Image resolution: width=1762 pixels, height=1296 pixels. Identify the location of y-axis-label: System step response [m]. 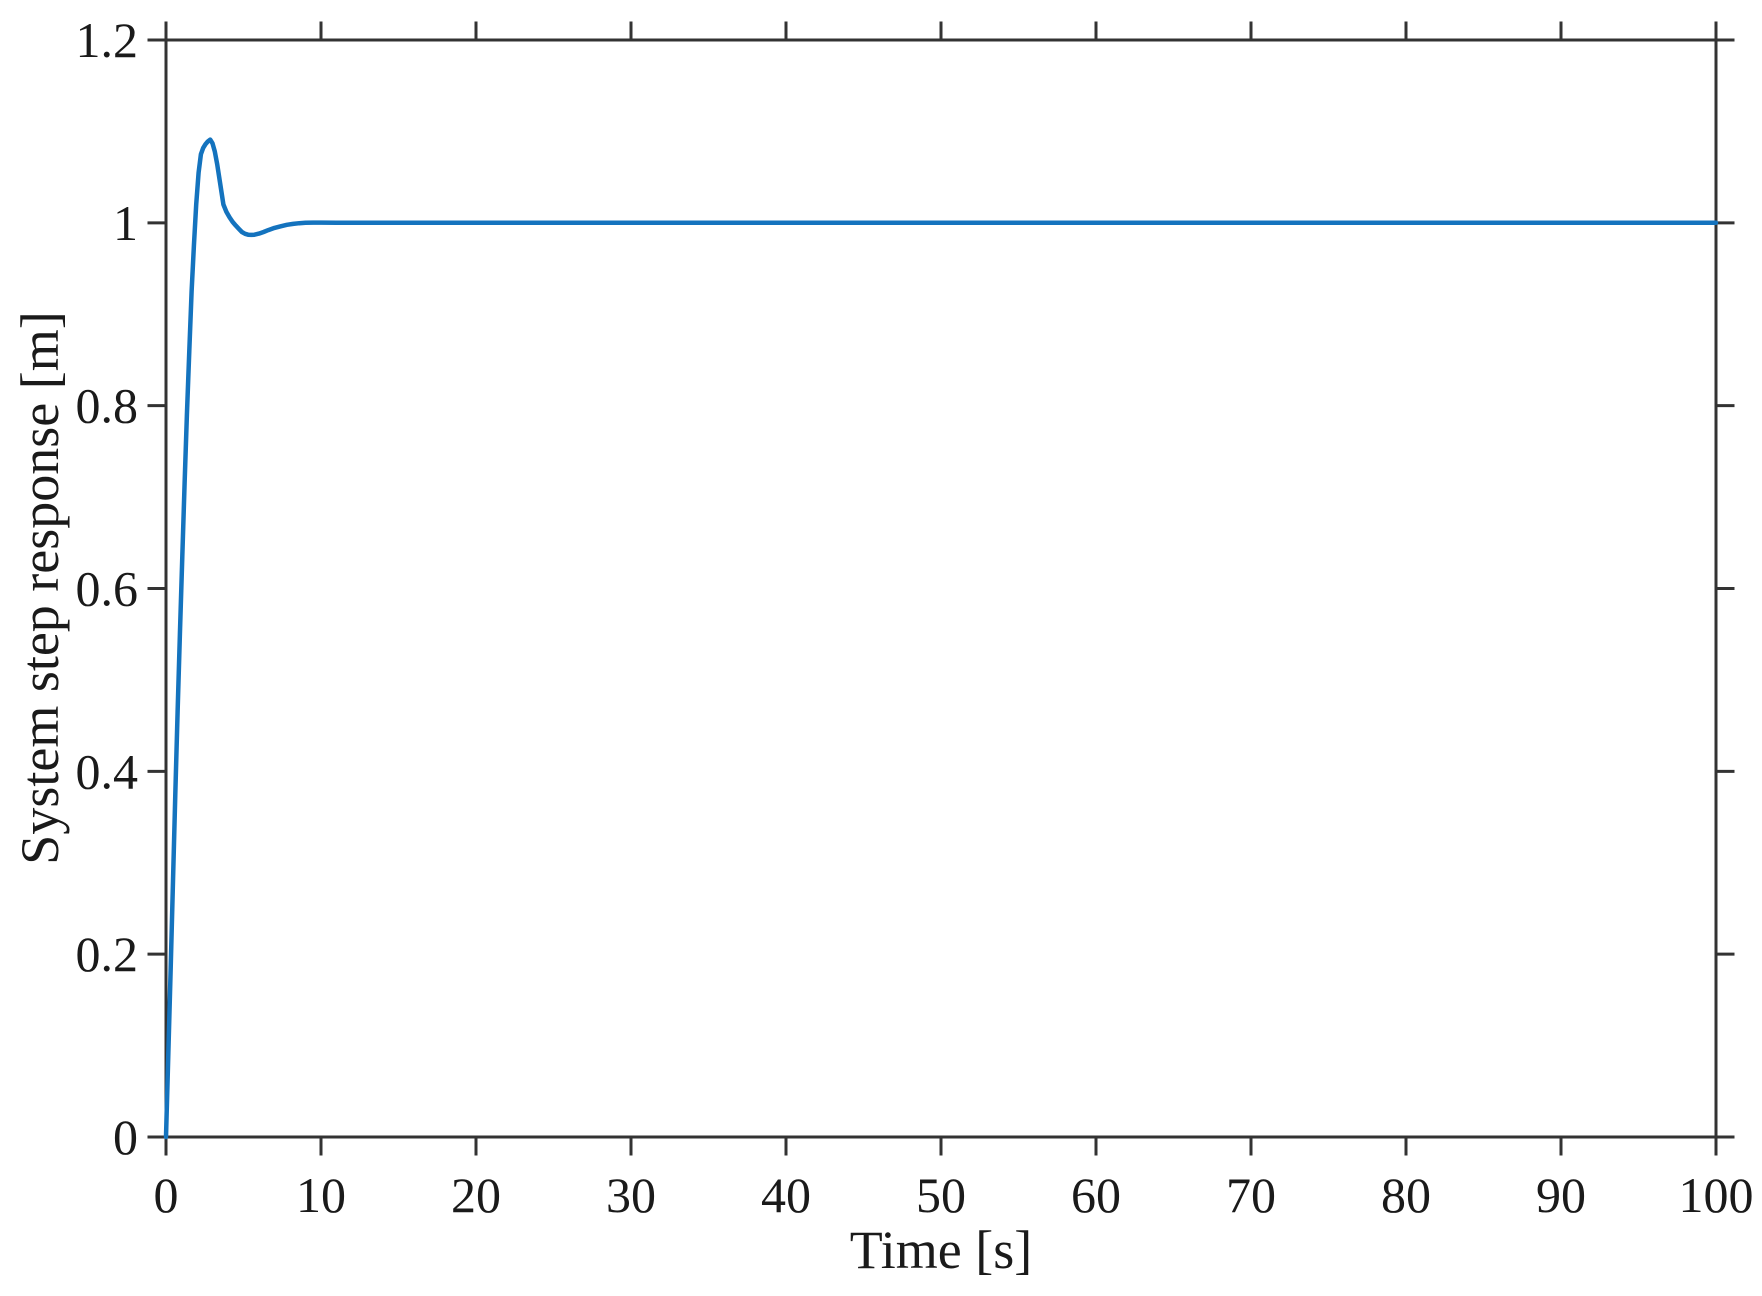
(40, 587).